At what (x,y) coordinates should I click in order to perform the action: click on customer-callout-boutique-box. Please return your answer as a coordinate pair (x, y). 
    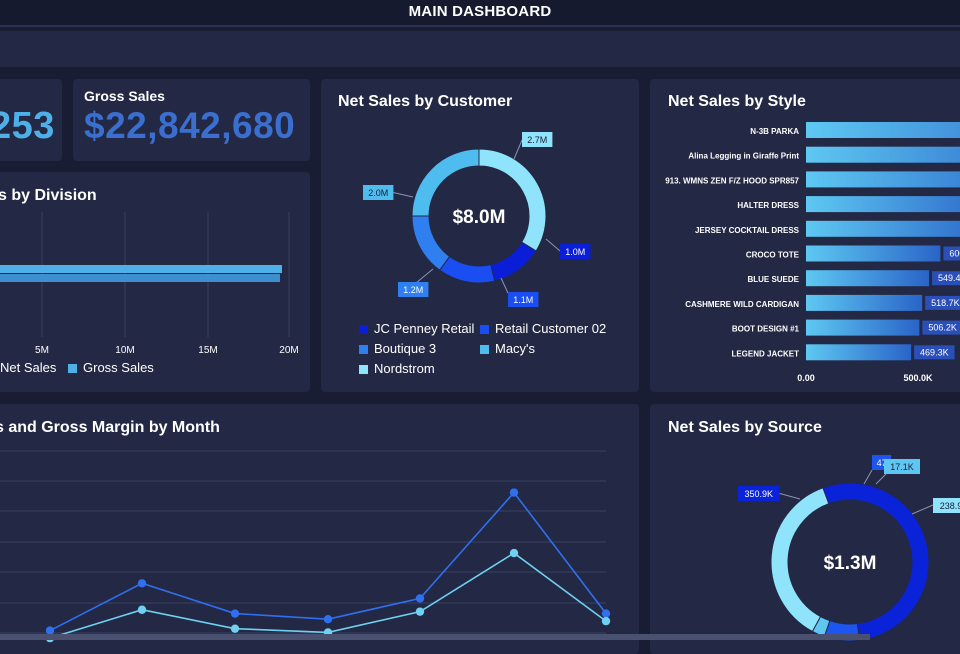
    Looking at the image, I should click on (413, 289).